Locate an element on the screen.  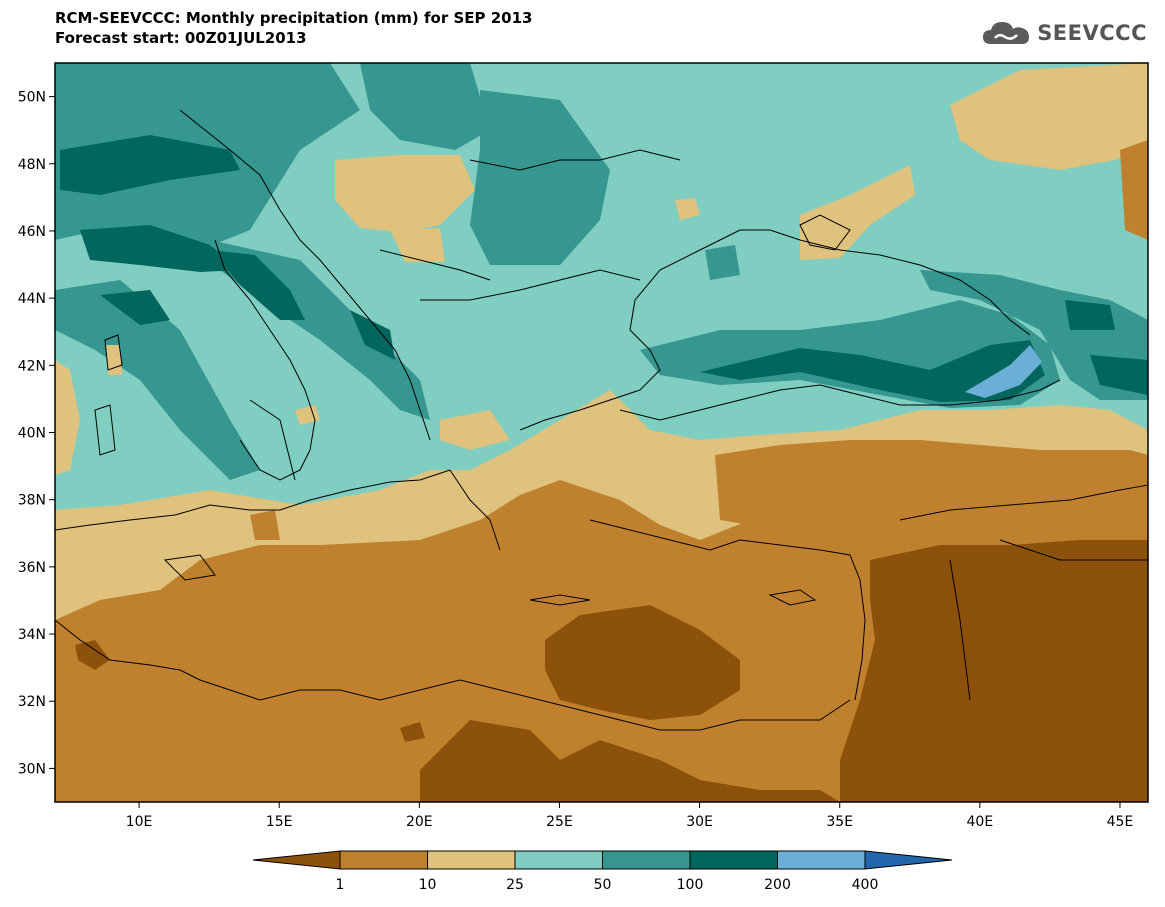
lon-tick-label: 20E is located at coordinates (419, 822).